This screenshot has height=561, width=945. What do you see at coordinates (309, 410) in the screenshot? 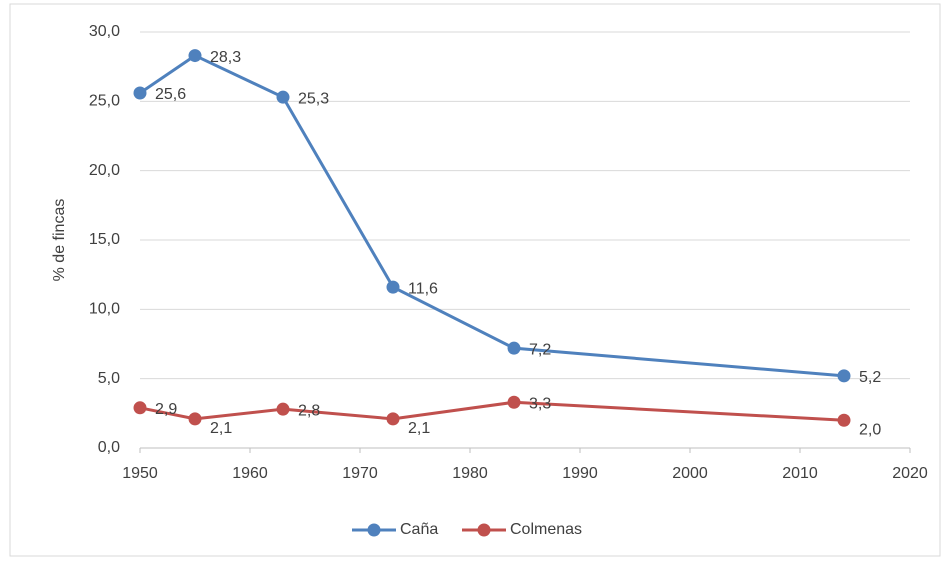
I see `data-label: 2,8` at bounding box center [309, 410].